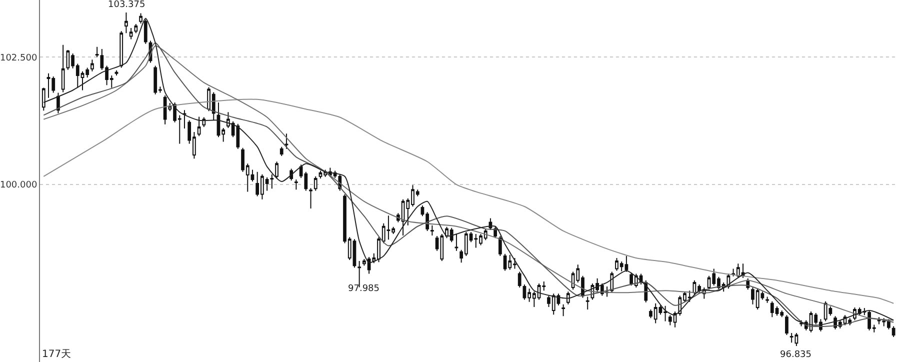 Image resolution: width=900 pixels, height=362 pixels. What do you see at coordinates (19, 185) in the screenshot?
I see `y-tick-label: 100.000` at bounding box center [19, 185].